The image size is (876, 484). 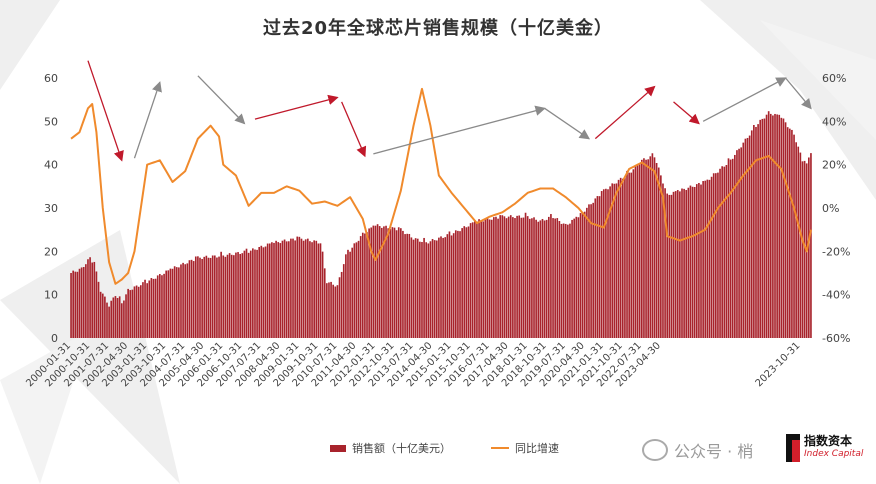 I want to click on y-axis-right: -60% -40% -20% 0% 20% 40% 60%, so click(x=836, y=208).